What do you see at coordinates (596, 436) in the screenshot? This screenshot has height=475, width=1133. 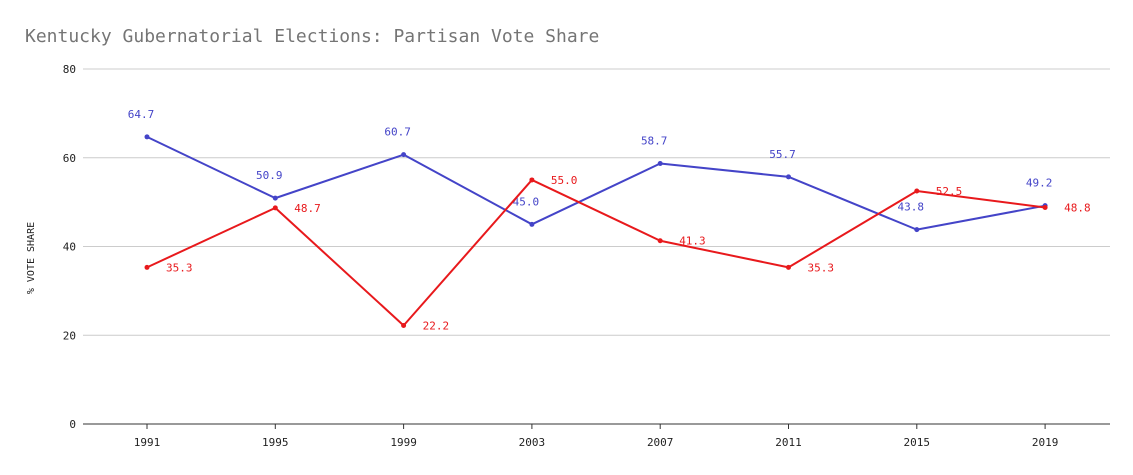 I see `x-axis-ticks: 1991 1995 1999 2003 2007 2011 2015 2019` at bounding box center [596, 436].